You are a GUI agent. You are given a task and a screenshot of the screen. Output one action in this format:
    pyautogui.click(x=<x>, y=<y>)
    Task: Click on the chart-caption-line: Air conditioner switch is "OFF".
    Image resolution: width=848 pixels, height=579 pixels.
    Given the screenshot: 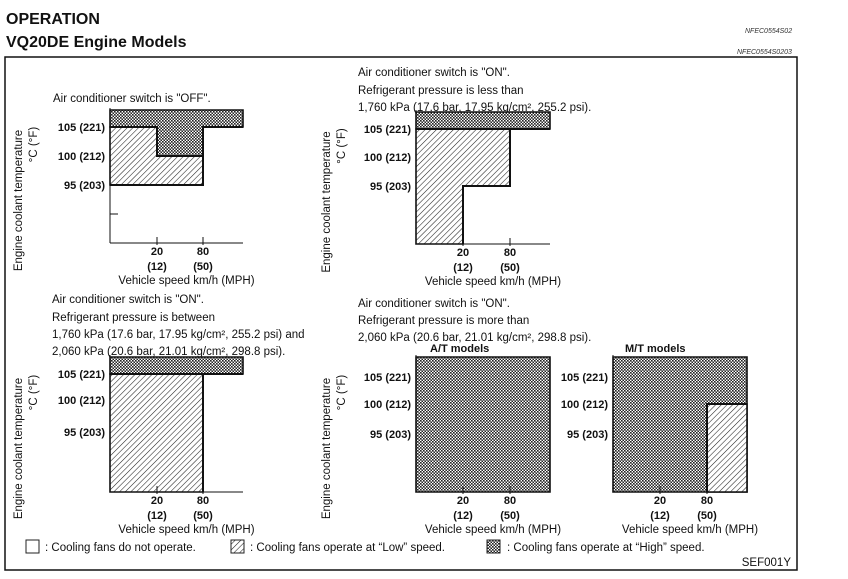 What is the action you would take?
    pyautogui.click(x=132, y=99)
    